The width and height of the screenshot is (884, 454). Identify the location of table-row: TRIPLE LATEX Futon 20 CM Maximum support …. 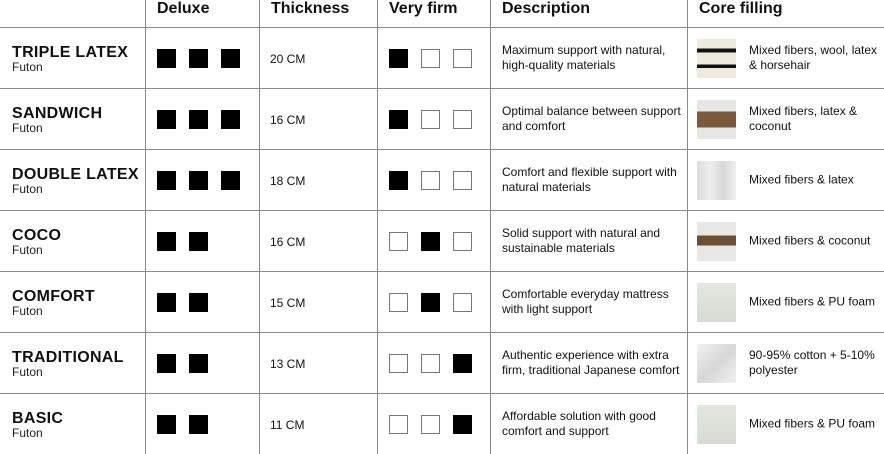
(442, 57).